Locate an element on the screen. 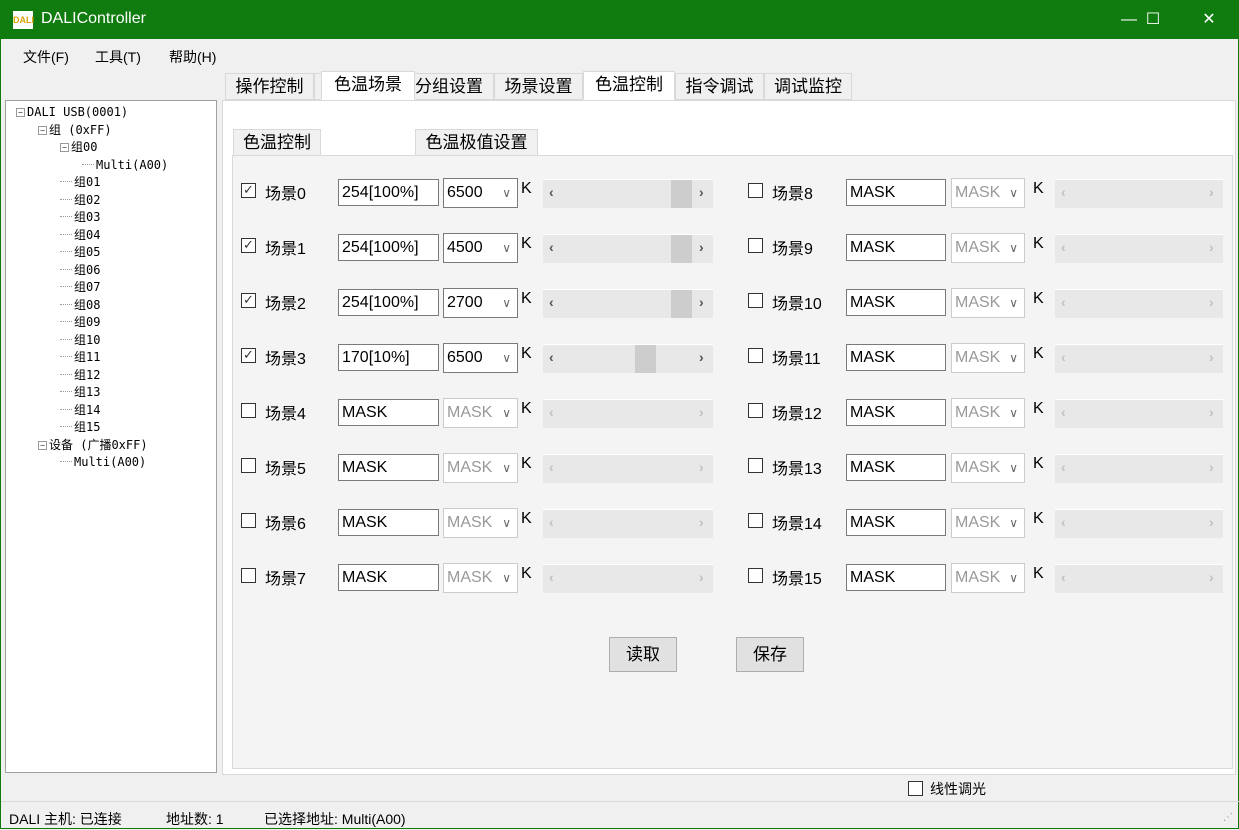 The width and height of the screenshot is (1239, 830). save-button: 保存 is located at coordinates (770, 654).